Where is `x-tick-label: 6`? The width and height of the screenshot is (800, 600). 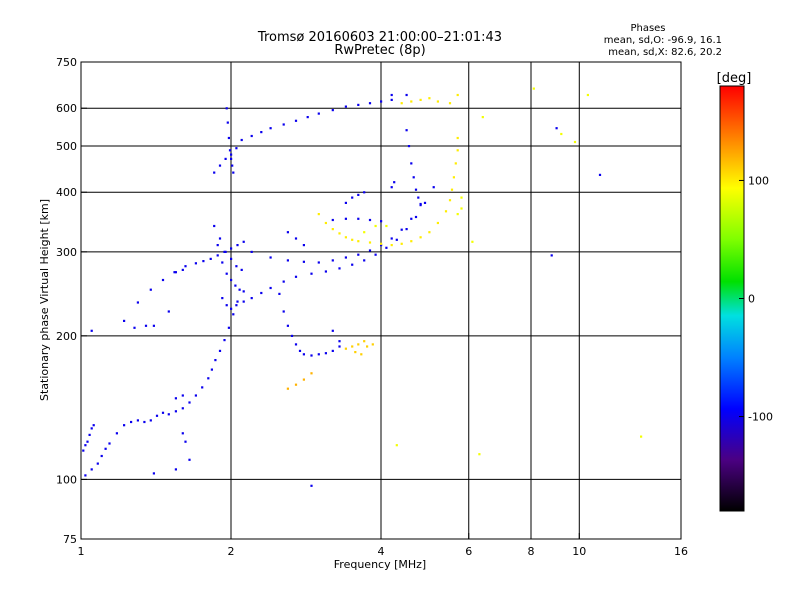
x-tick-label: 6 is located at coordinates (468, 551).